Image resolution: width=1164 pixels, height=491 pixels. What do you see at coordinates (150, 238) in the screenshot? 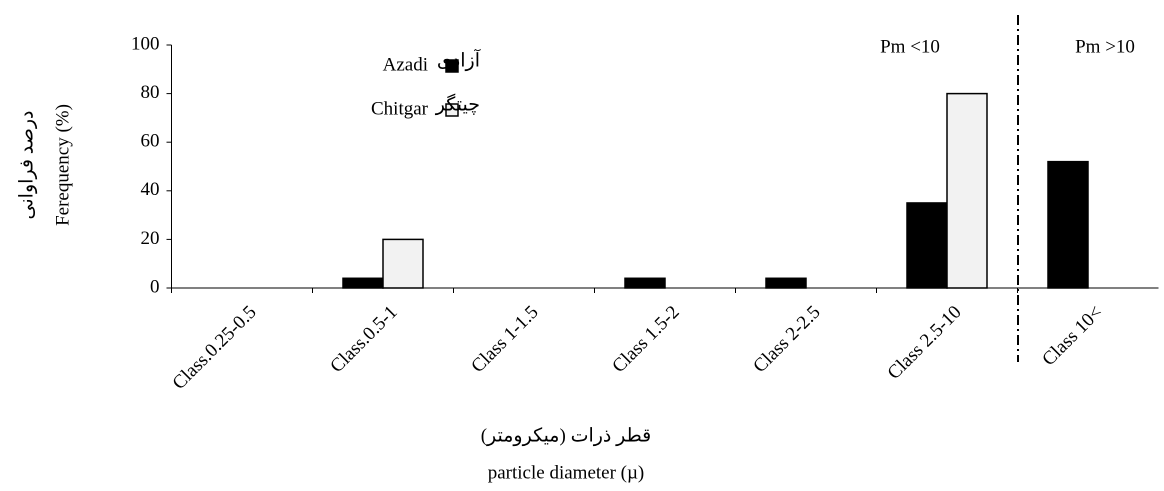
I see `y-tick-label: 20` at bounding box center [150, 238].